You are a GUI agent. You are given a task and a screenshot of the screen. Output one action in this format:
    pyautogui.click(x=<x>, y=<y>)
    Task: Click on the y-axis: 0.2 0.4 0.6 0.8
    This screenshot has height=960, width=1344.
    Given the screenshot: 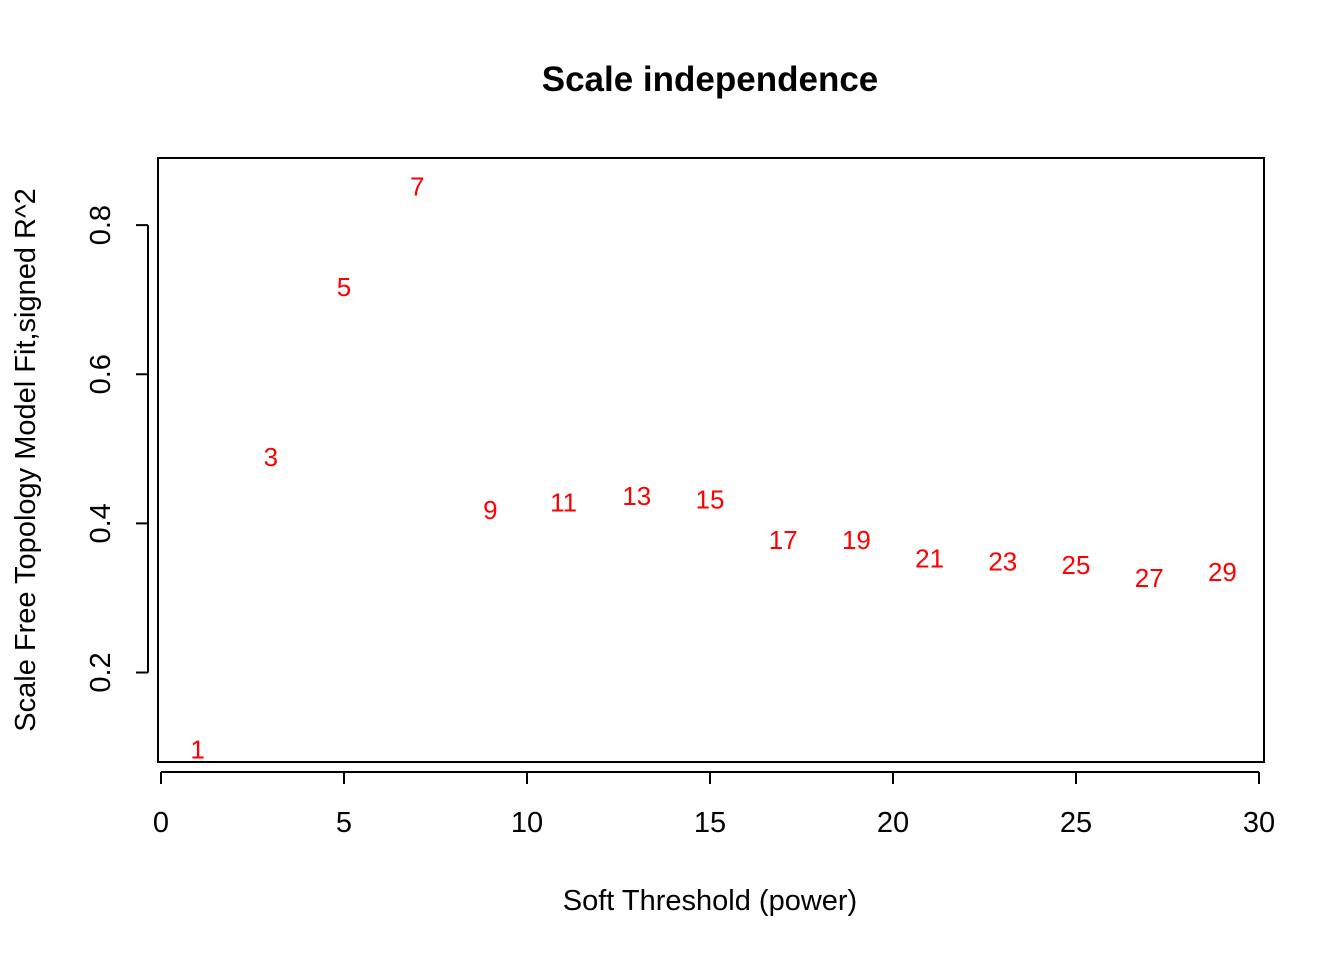 What is the action you would take?
    pyautogui.click(x=117, y=449)
    